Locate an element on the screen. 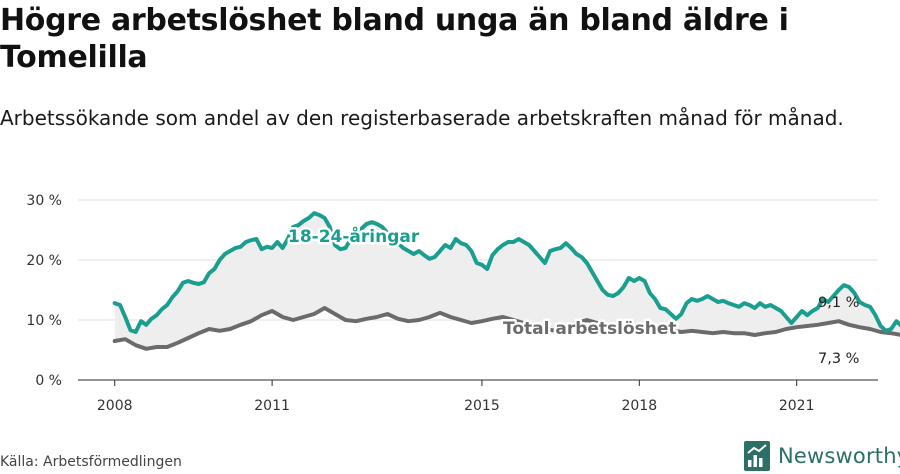 The image size is (900, 474). brand: Newsworthy is located at coordinates (822, 456).